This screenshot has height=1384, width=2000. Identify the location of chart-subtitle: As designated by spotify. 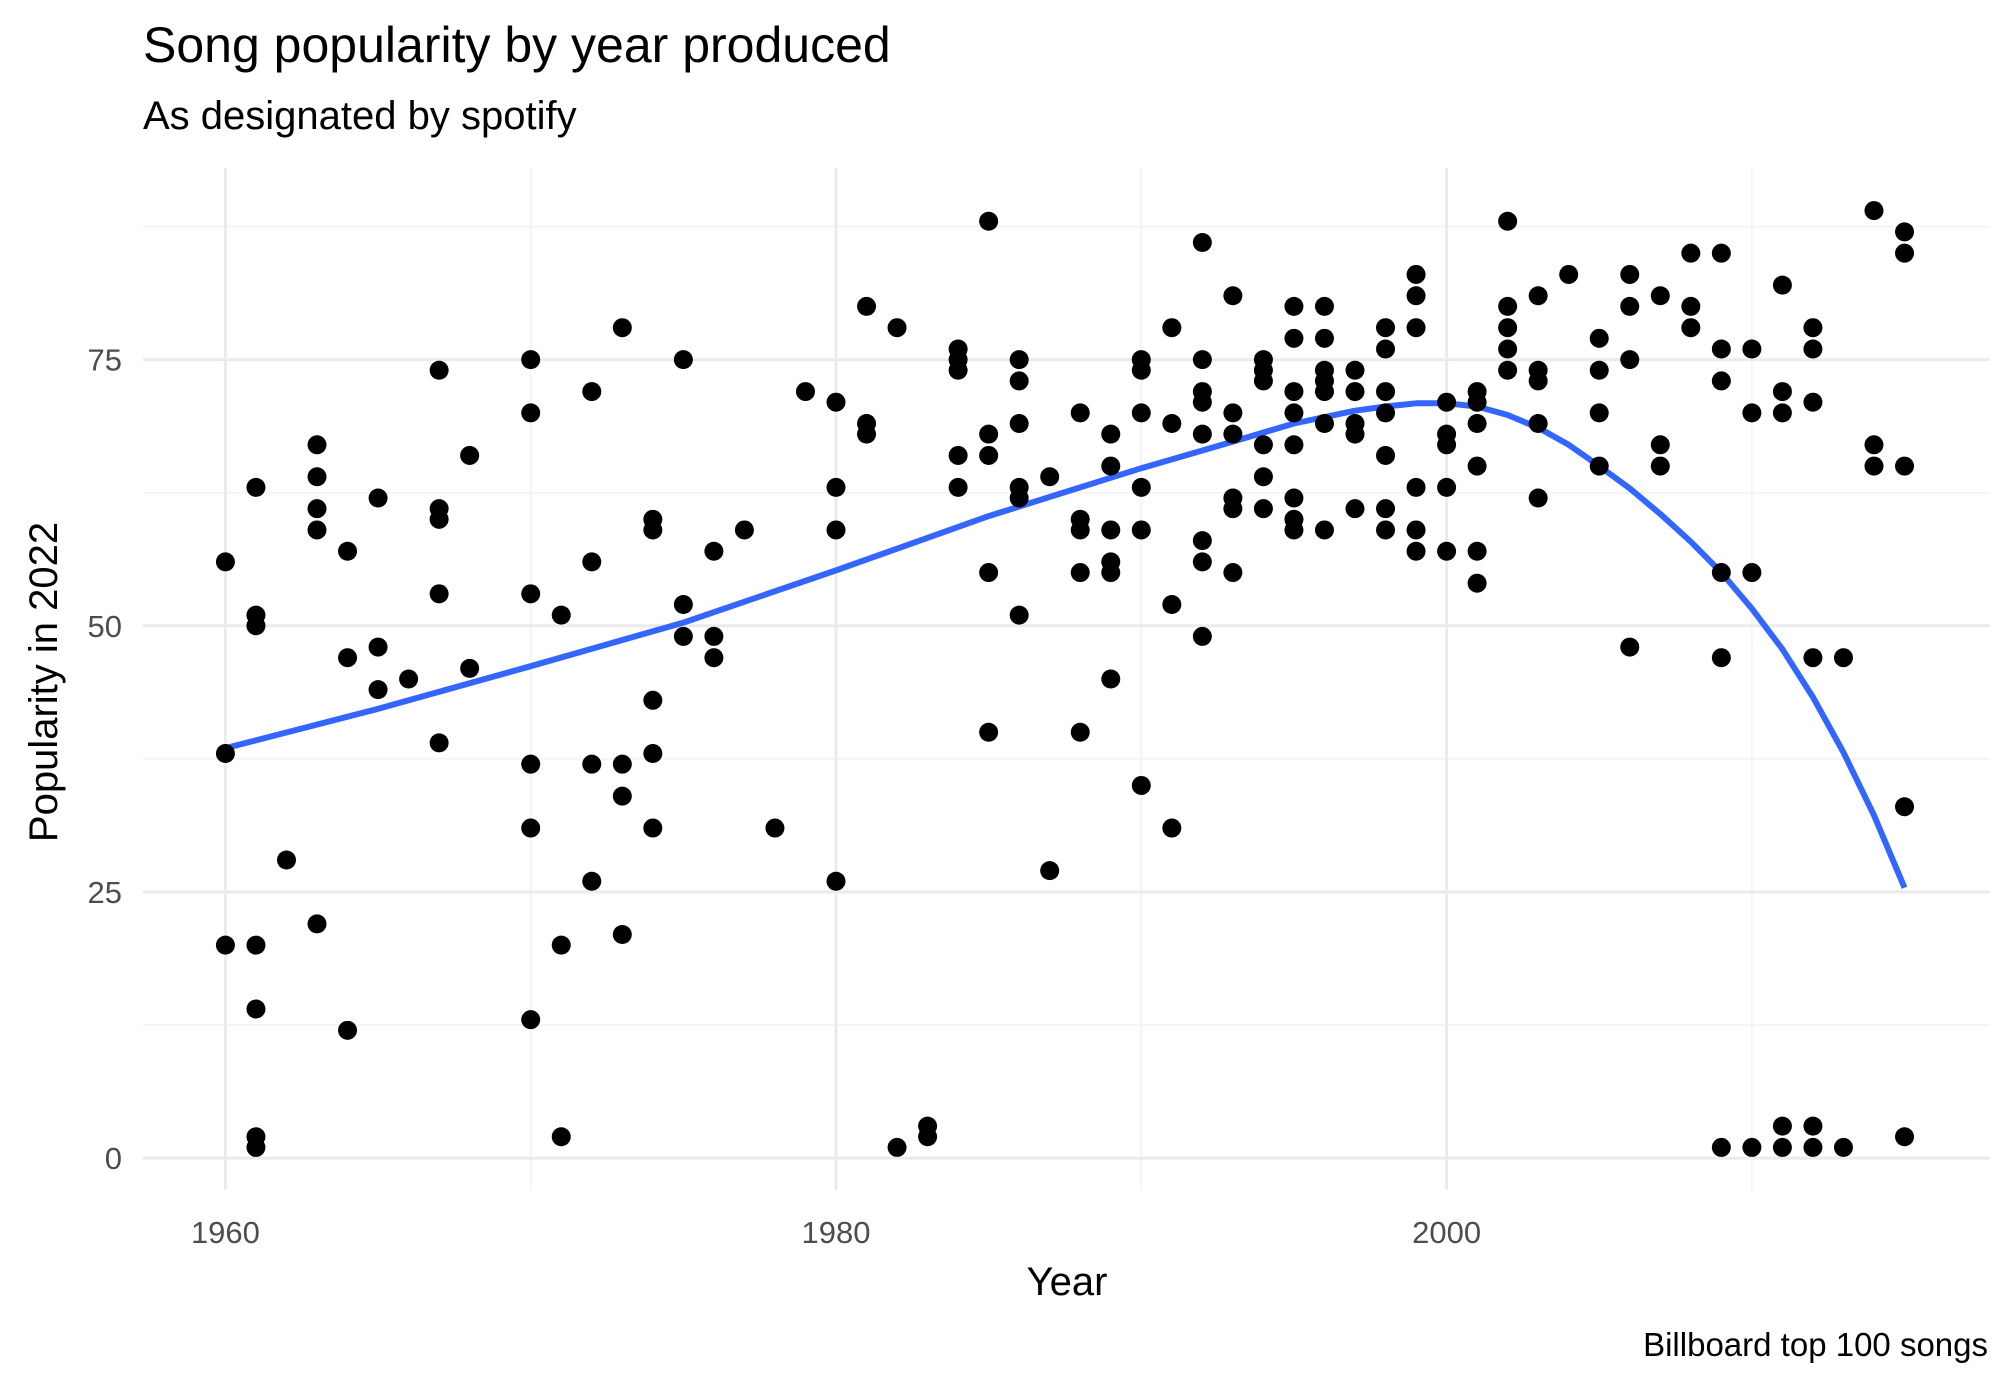
(360, 116).